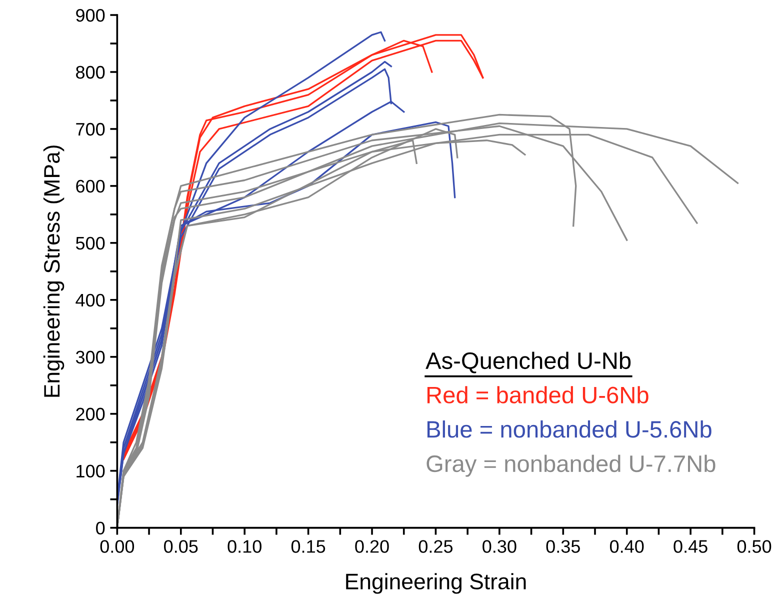  Describe the element at coordinates (181, 546) in the screenshot. I see `x-tick-label: 0.05` at that location.